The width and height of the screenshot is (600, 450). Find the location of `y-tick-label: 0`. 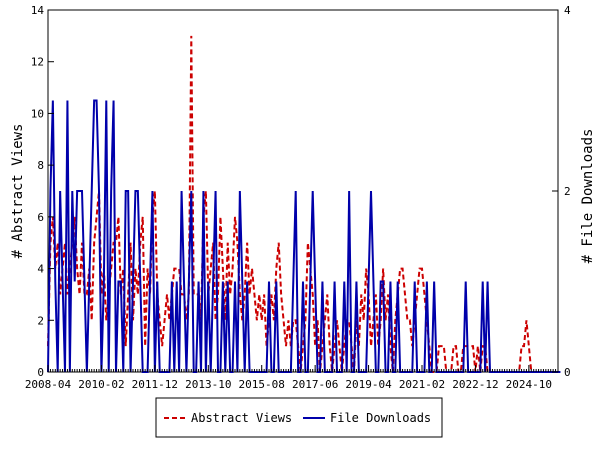

y-tick-label: 0 is located at coordinates (40, 372).